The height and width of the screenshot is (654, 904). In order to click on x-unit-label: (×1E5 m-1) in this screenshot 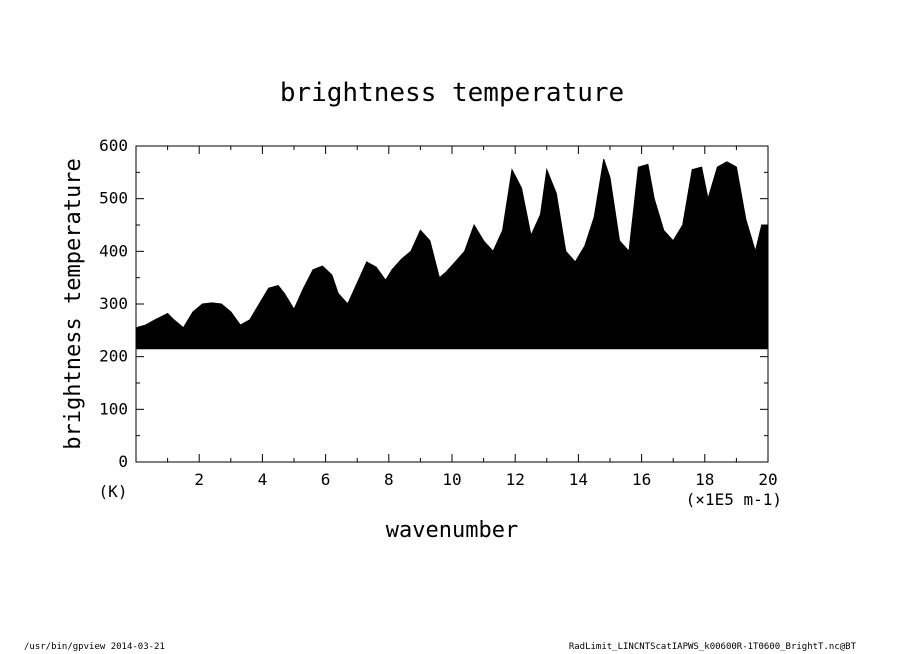, I will do `click(734, 499)`.